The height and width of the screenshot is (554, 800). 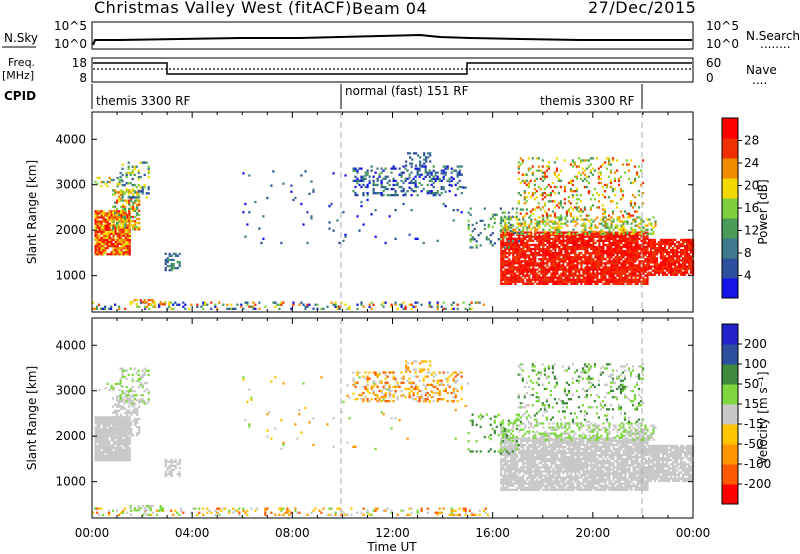 I want to click on freq-label: Freq., so click(x=21, y=62).